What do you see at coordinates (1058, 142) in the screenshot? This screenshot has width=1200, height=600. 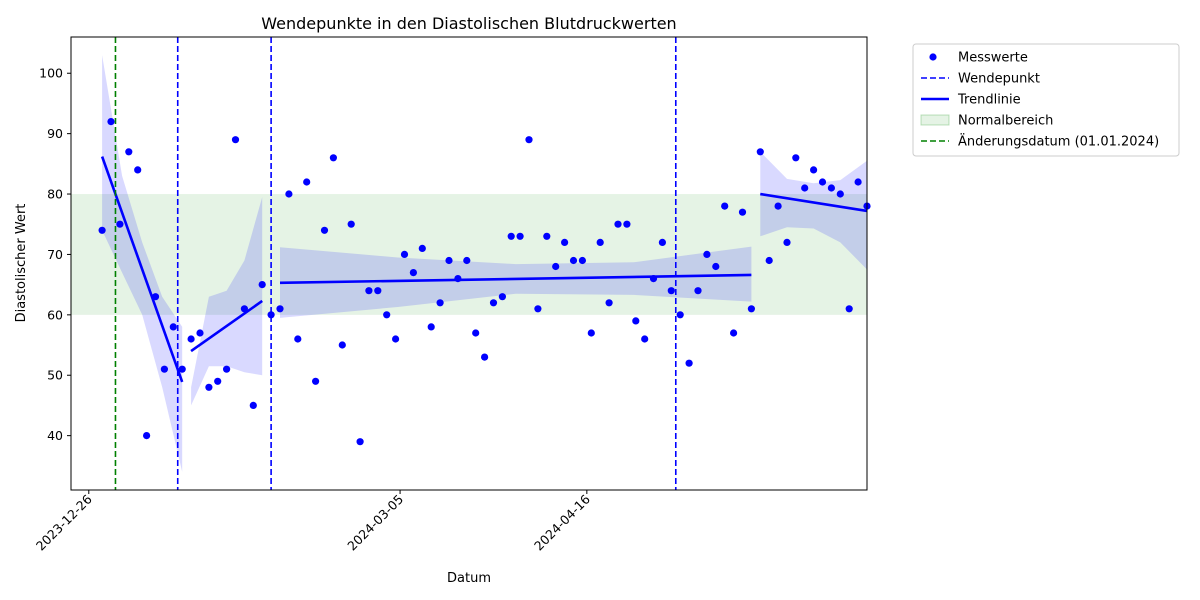 I see `legend-label: Änderungsdatum (01.01.2024)` at bounding box center [1058, 142].